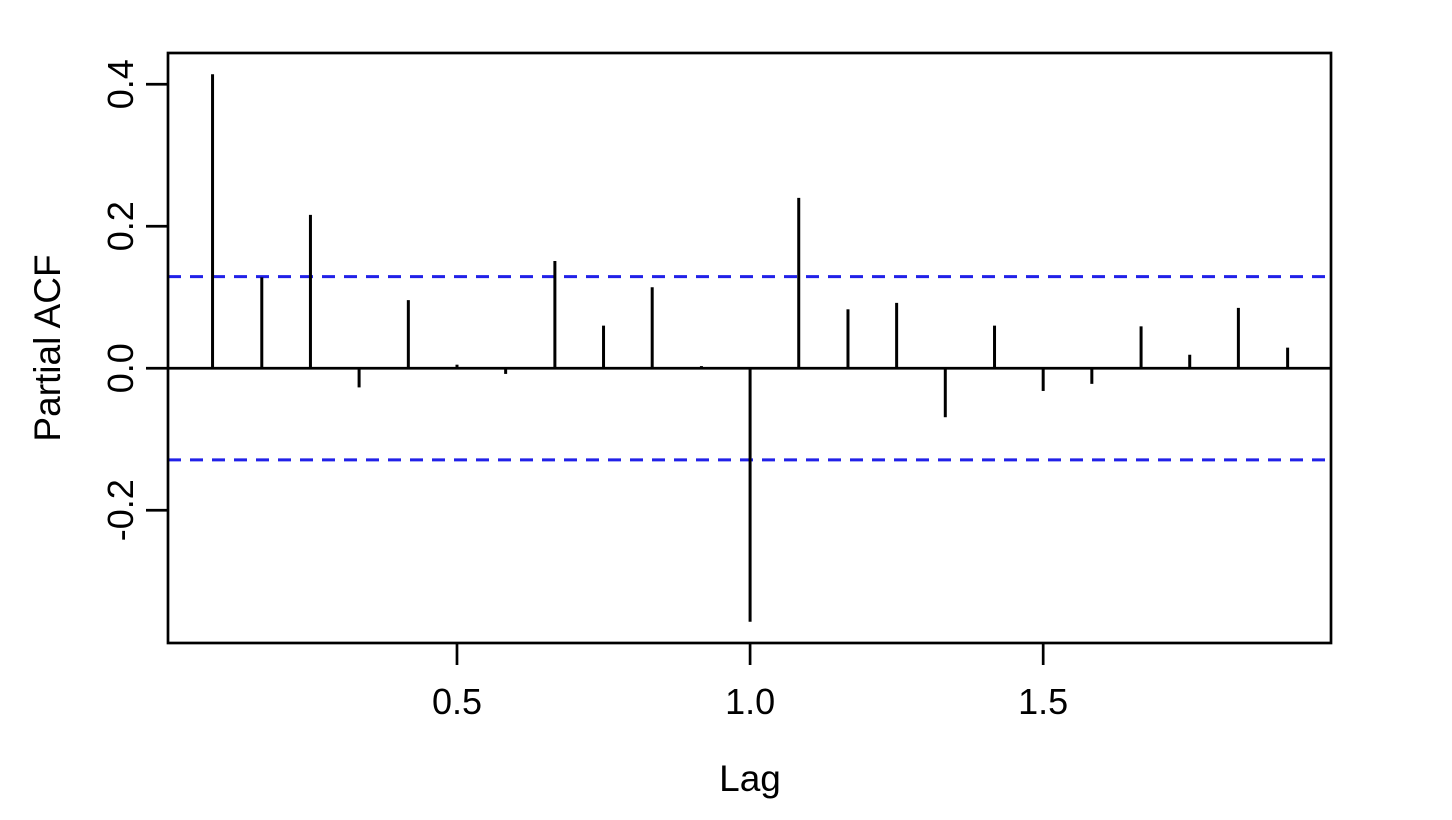 Image resolution: width=1452 pixels, height=820 pixels. What do you see at coordinates (457, 701) in the screenshot?
I see `x-tick-label: 0.5` at bounding box center [457, 701].